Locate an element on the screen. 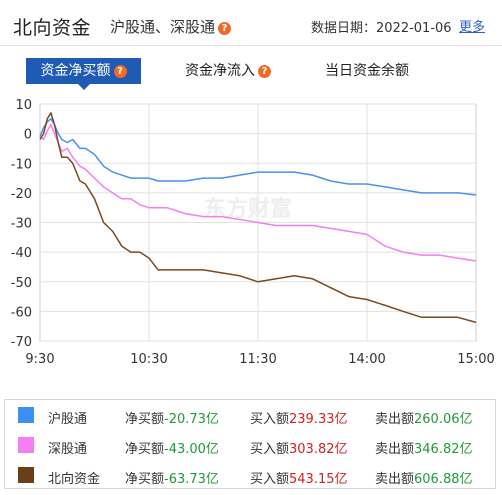 Image resolution: width=502 pixels, height=495 pixels. more-link: 更多 is located at coordinates (472, 27).